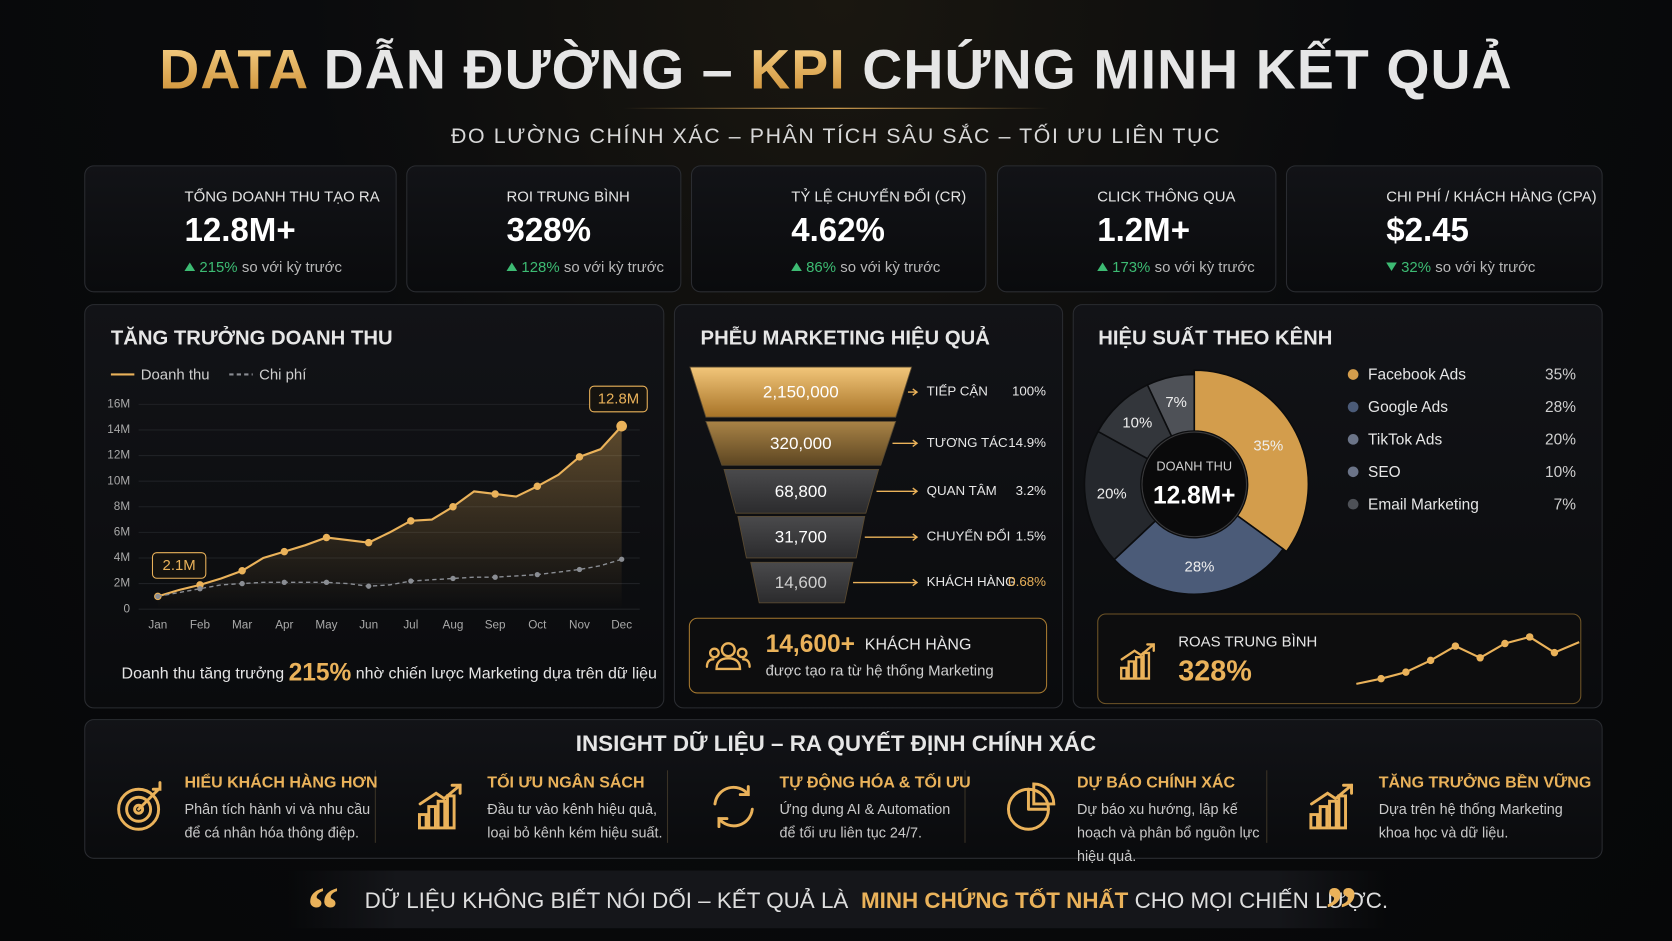 Image resolution: width=1672 pixels, height=941 pixels. I want to click on area, so click(389, 518).